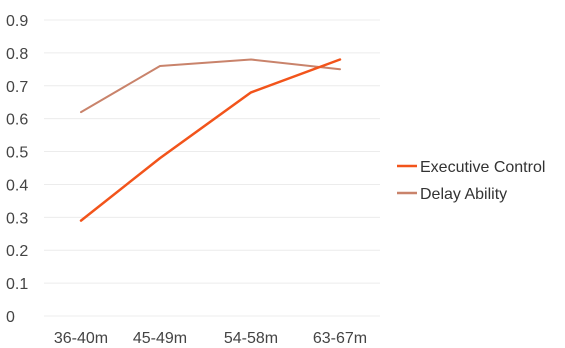 The height and width of the screenshot is (348, 565). Describe the element at coordinates (251, 338) in the screenshot. I see `x-tick-label: 54-58m` at that location.